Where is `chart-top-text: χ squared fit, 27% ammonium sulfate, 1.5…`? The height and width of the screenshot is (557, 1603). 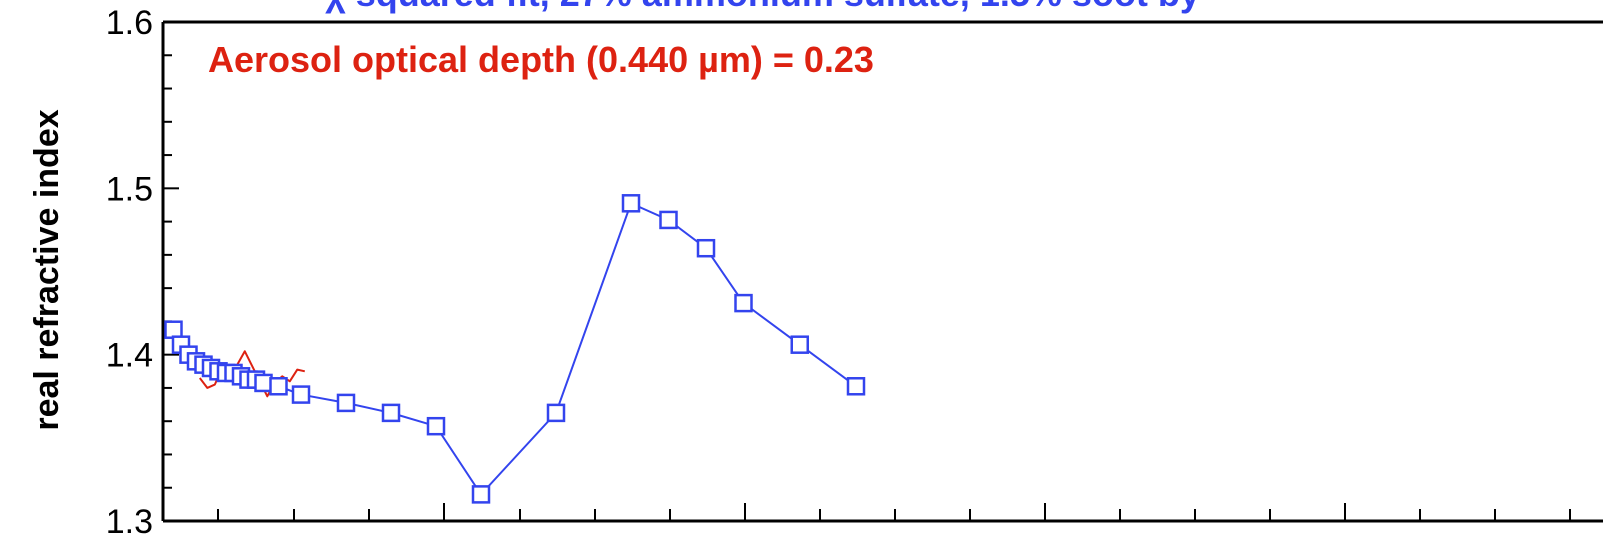 chart-top-text: χ squared fit, 27% ammonium sulfate, 1.5… is located at coordinates (762, 7).